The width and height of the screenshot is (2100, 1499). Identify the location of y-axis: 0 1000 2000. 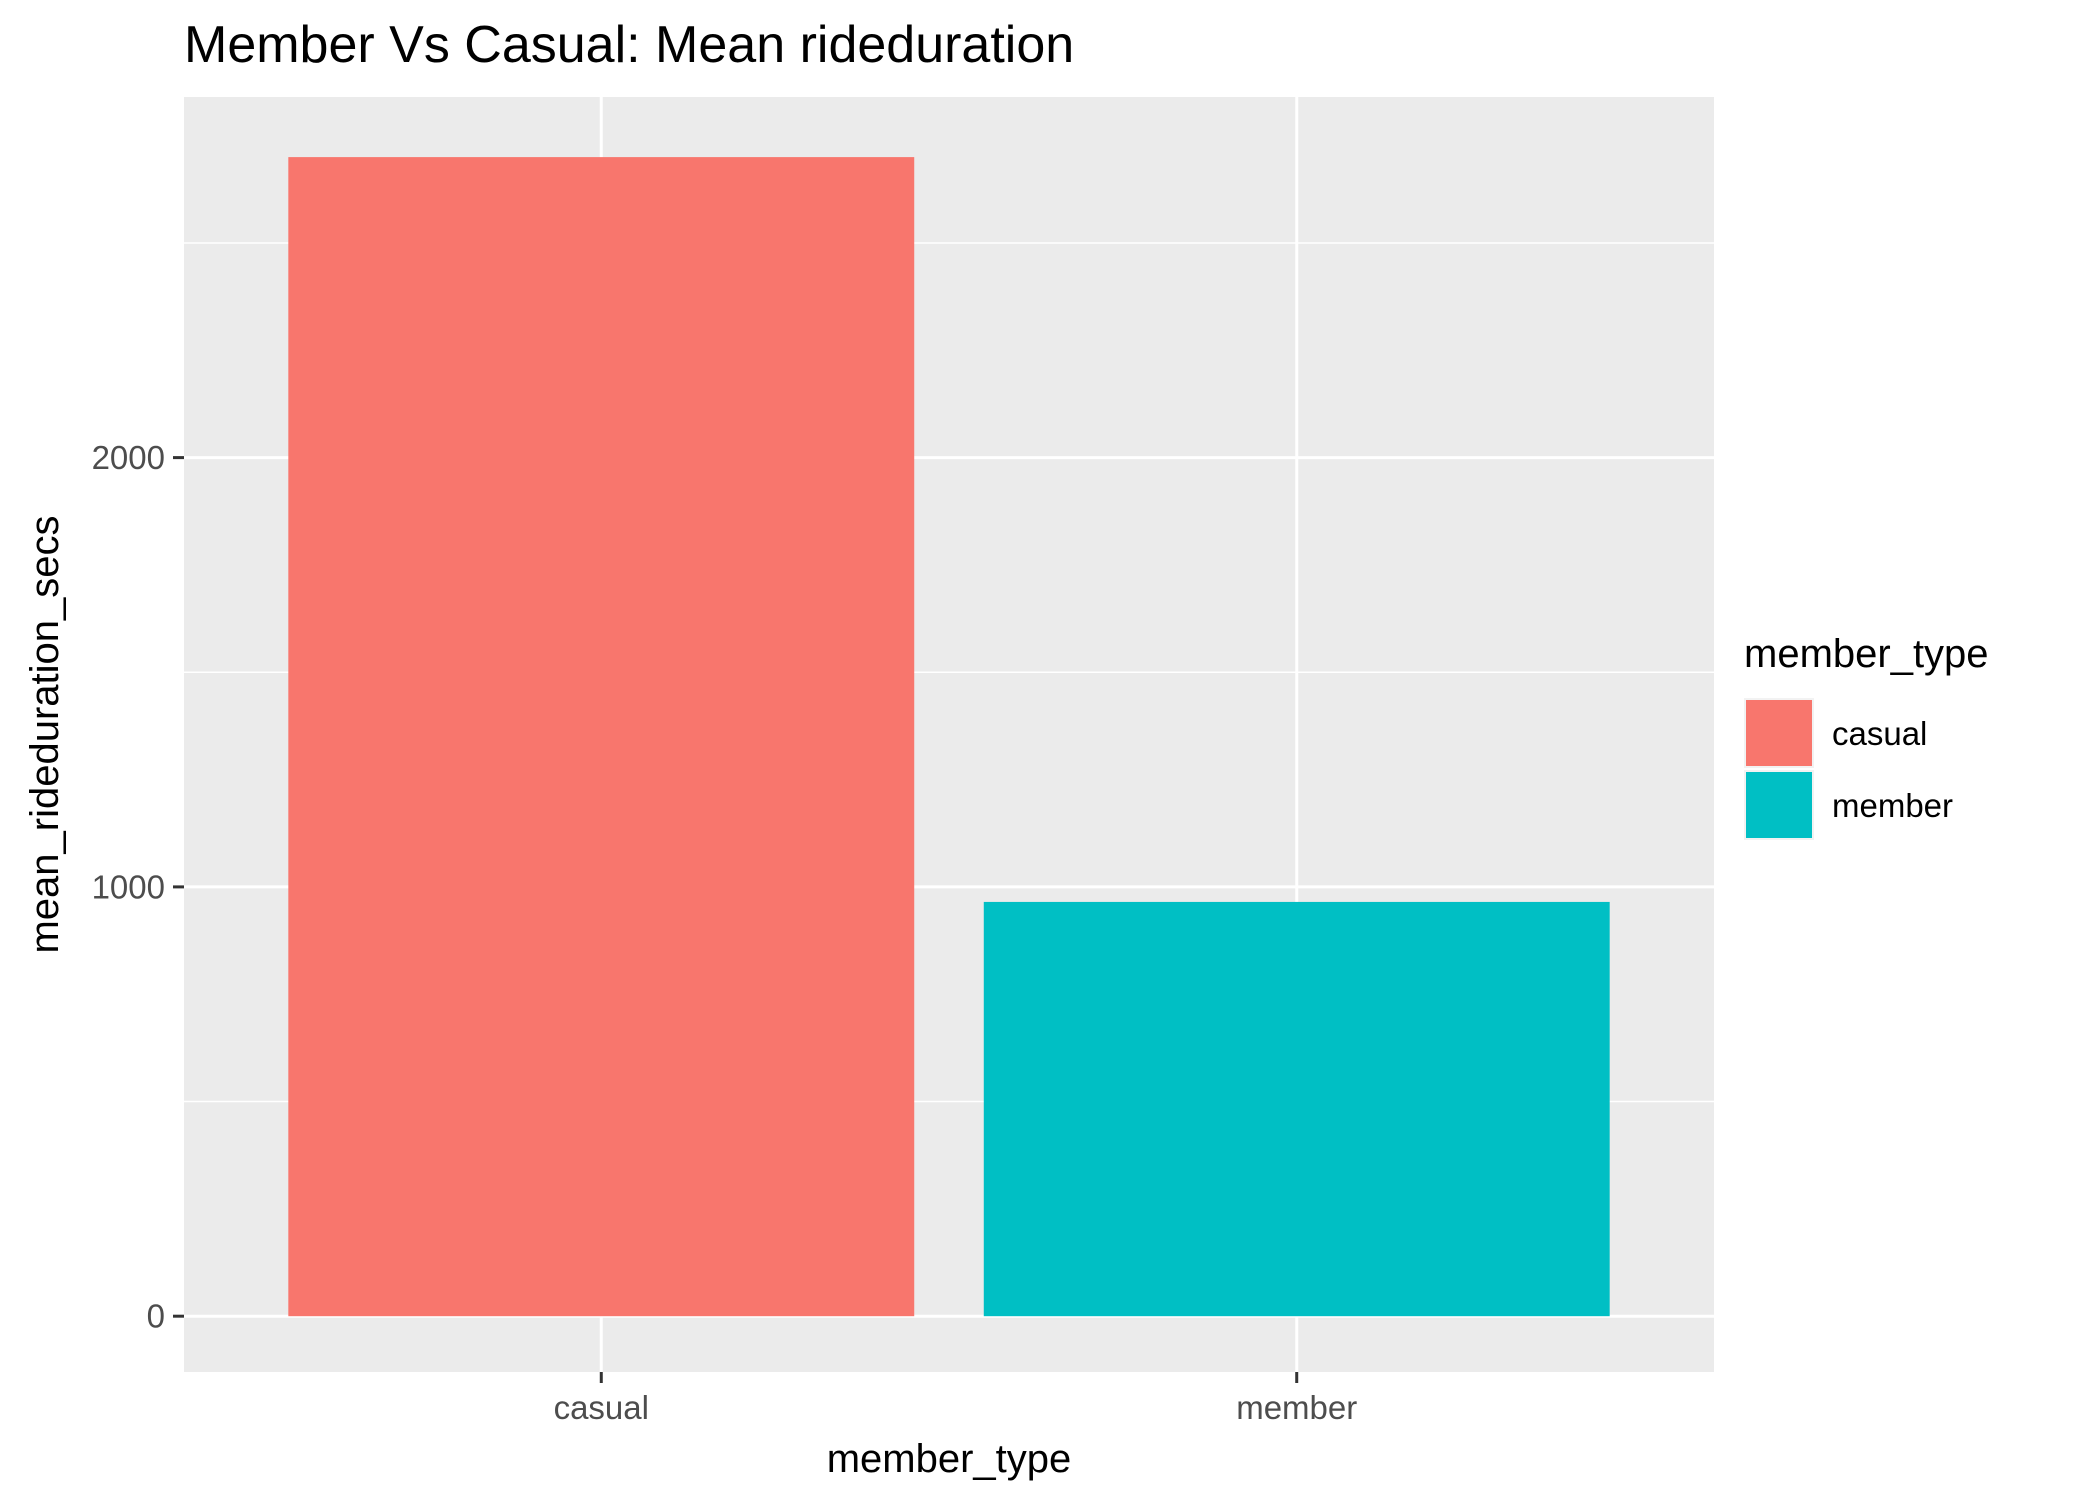
(138, 887).